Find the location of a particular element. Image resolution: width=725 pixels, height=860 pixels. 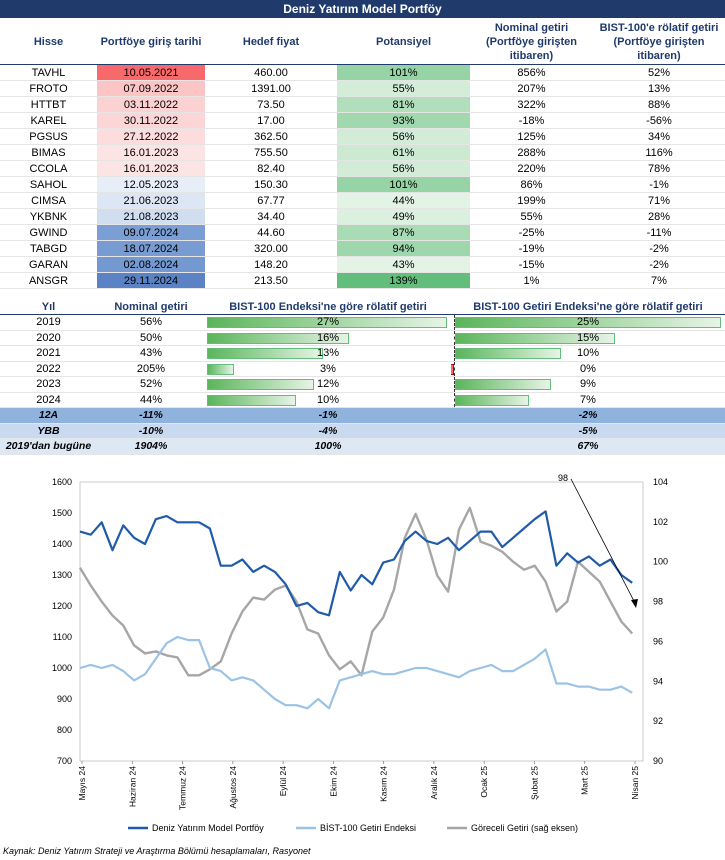

rel-return-label: 10% is located at coordinates (588, 353).